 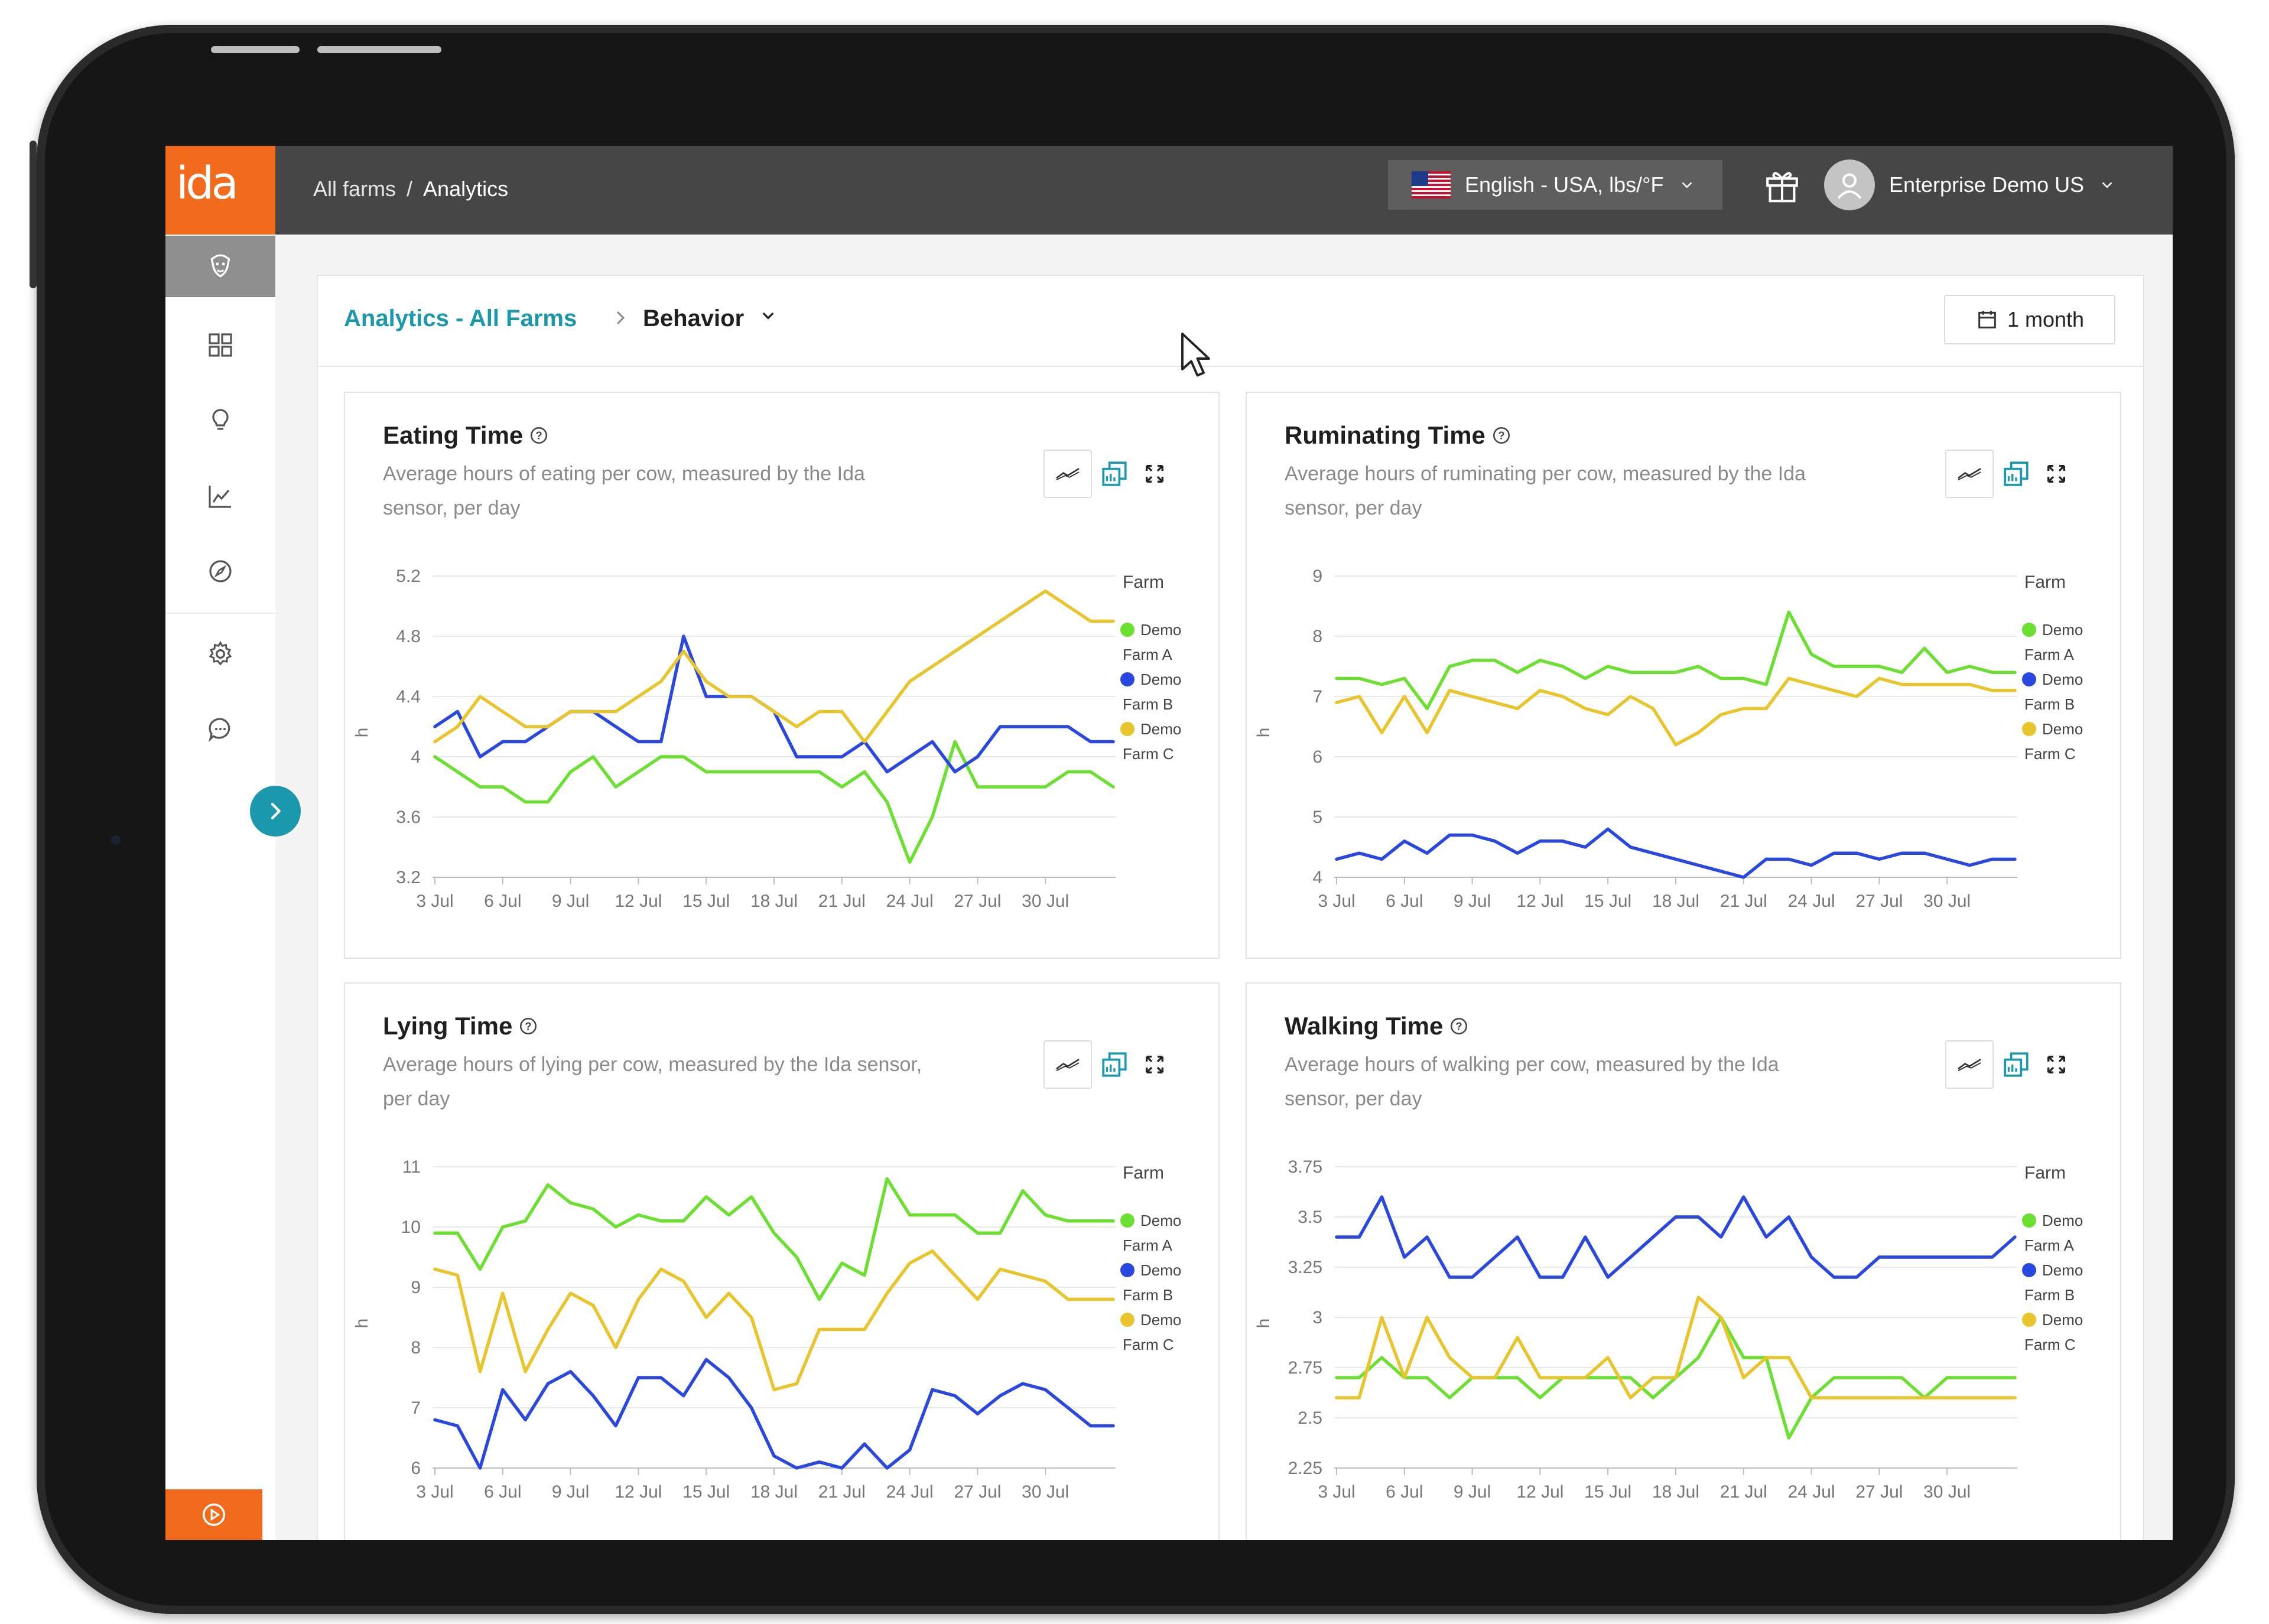 I want to click on x-tick-label: 24 Jul, so click(x=910, y=1492).